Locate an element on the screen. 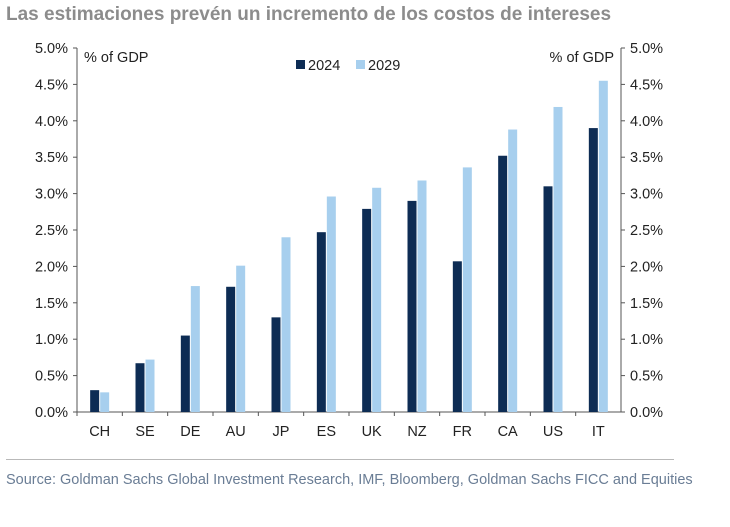 The height and width of the screenshot is (527, 730). divider is located at coordinates (340, 459).